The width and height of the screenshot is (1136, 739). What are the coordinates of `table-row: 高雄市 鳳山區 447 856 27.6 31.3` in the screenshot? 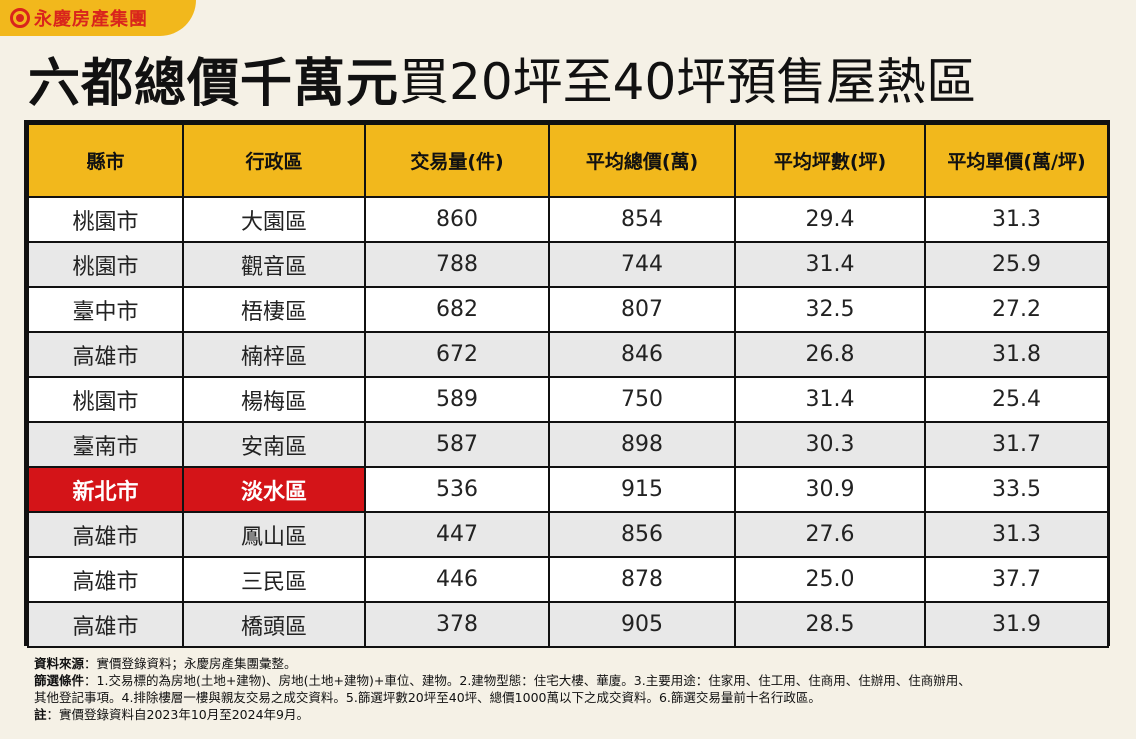 It's located at (568, 534).